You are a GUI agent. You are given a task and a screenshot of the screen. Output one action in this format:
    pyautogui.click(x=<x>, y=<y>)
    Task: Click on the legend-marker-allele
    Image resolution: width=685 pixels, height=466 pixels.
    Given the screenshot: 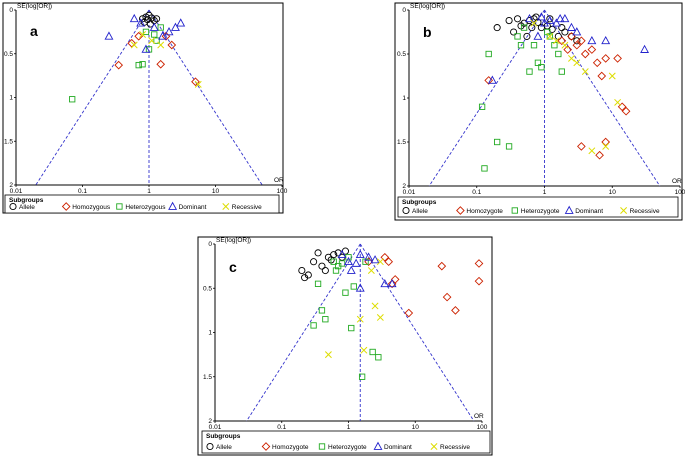 What is the action you would take?
    pyautogui.click(x=406, y=210)
    